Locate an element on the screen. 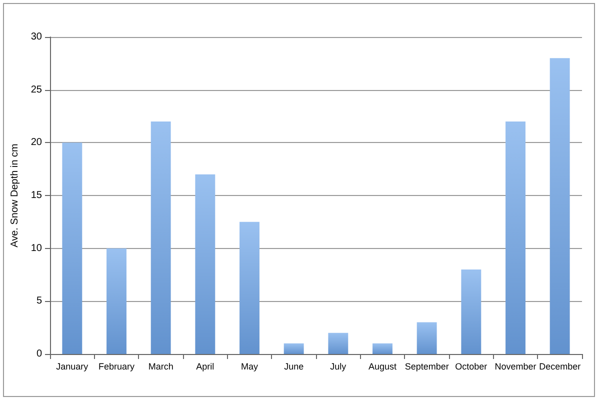  y-tick-label: 10 is located at coordinates (36, 248).